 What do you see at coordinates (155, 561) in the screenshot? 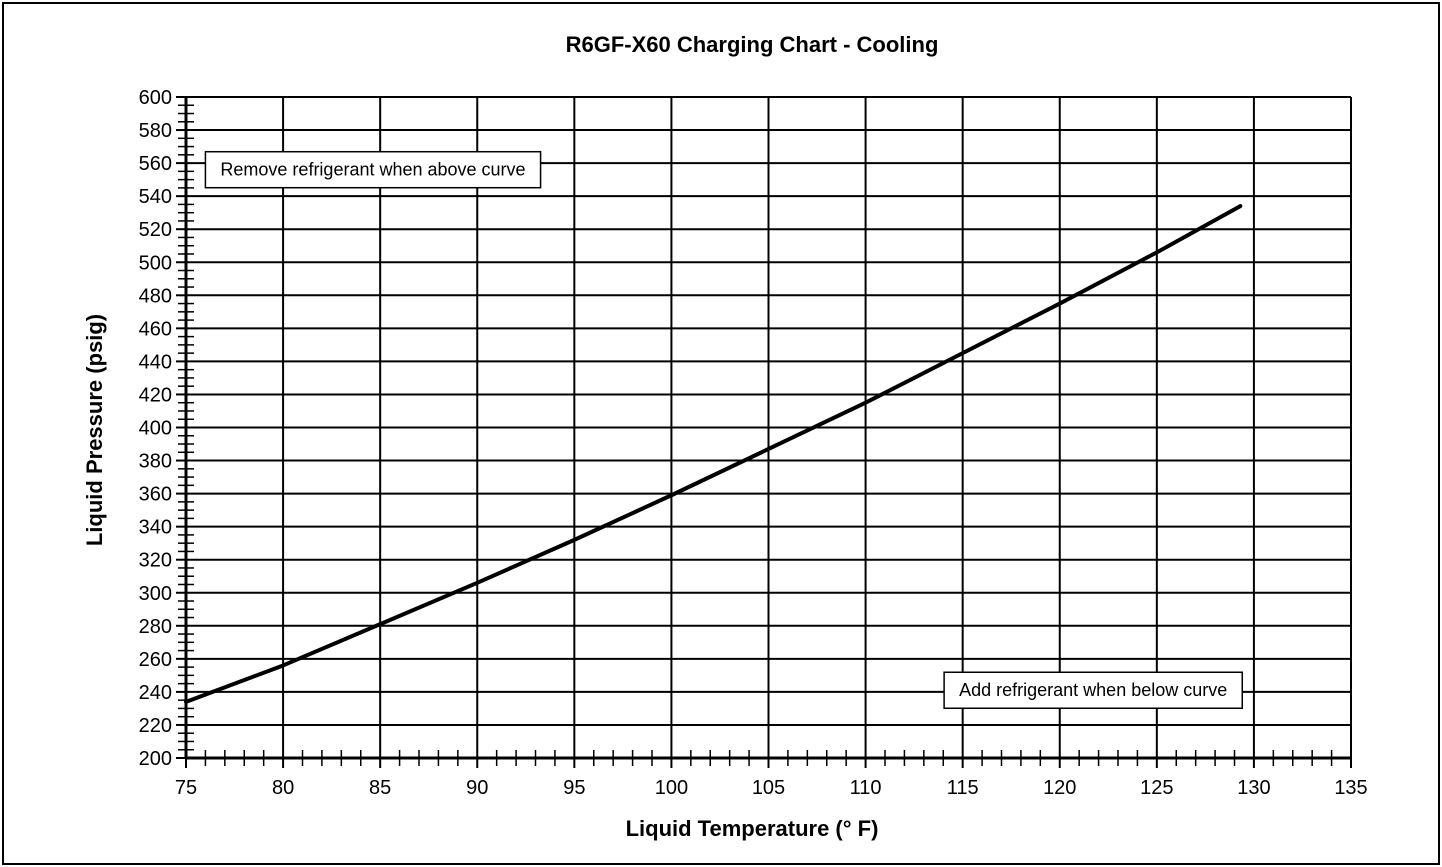
I see `y-tick-label: 320` at bounding box center [155, 561].